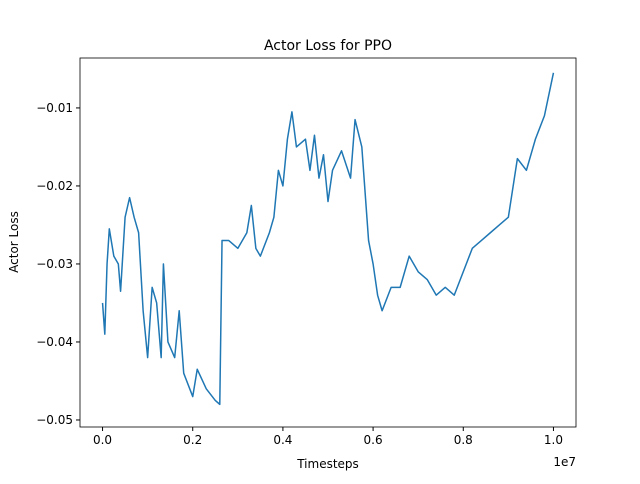 This screenshot has width=640, height=484. I want to click on y-tick-label: −0.04, so click(54, 342).